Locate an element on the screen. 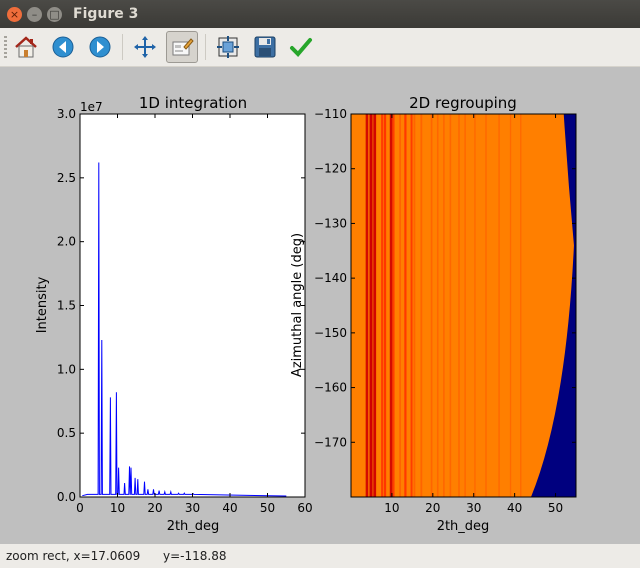 The width and height of the screenshot is (640, 568). ytick-label: 1.5 is located at coordinates (66, 306).